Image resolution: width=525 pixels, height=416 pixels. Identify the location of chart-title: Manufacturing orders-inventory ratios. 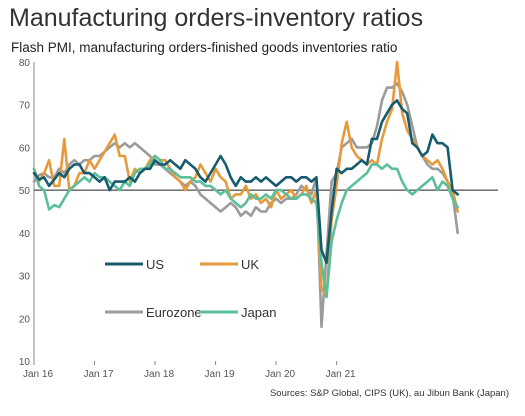
(216, 18).